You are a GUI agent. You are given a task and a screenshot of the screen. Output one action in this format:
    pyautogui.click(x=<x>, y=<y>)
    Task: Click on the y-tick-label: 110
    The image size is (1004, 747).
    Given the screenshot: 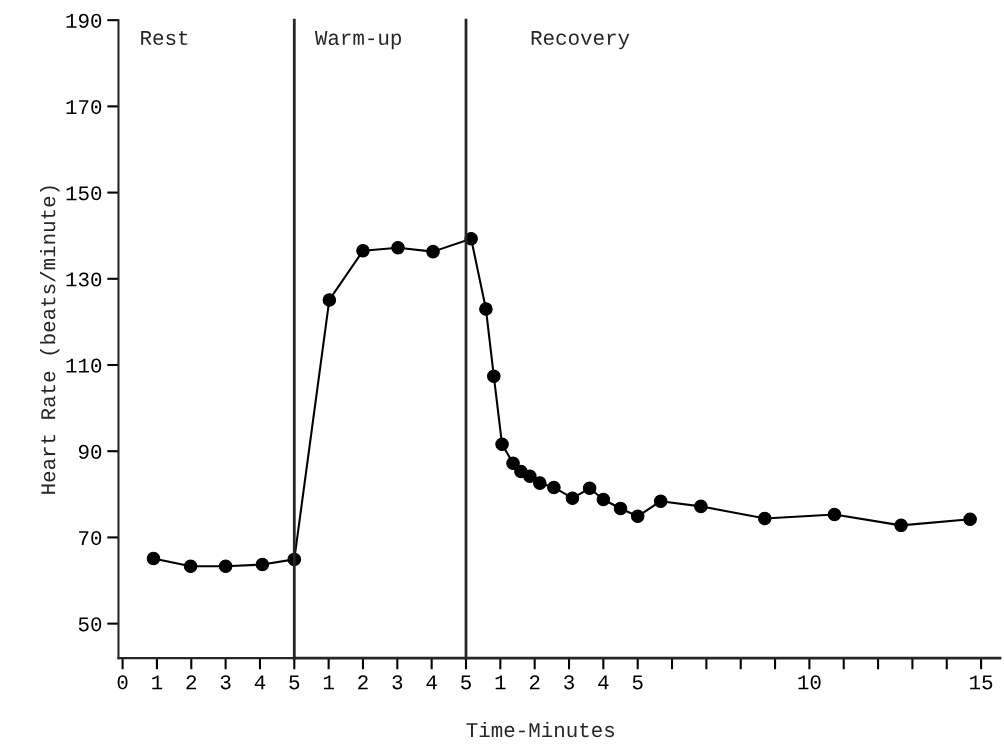 What is the action you would take?
    pyautogui.click(x=84, y=365)
    